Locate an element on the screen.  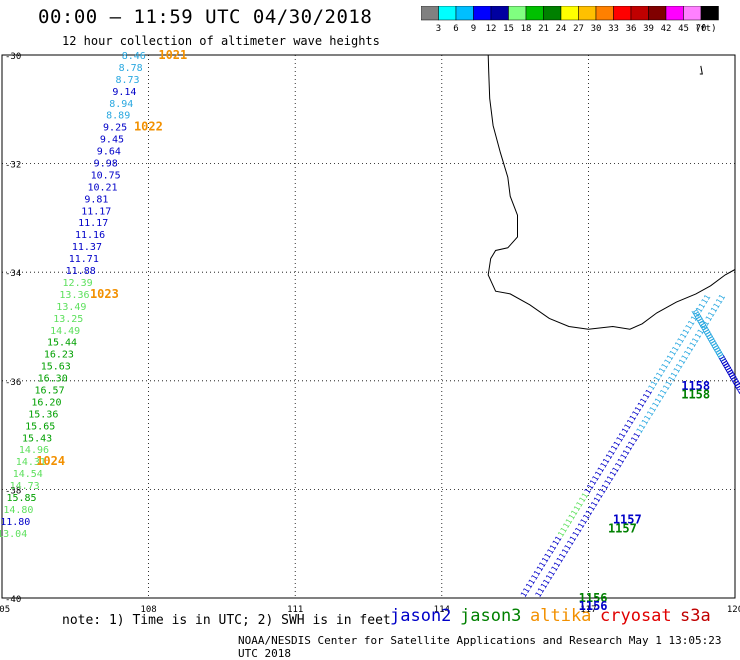
lat-axis-label: -34 is located at coordinates (13, 274).